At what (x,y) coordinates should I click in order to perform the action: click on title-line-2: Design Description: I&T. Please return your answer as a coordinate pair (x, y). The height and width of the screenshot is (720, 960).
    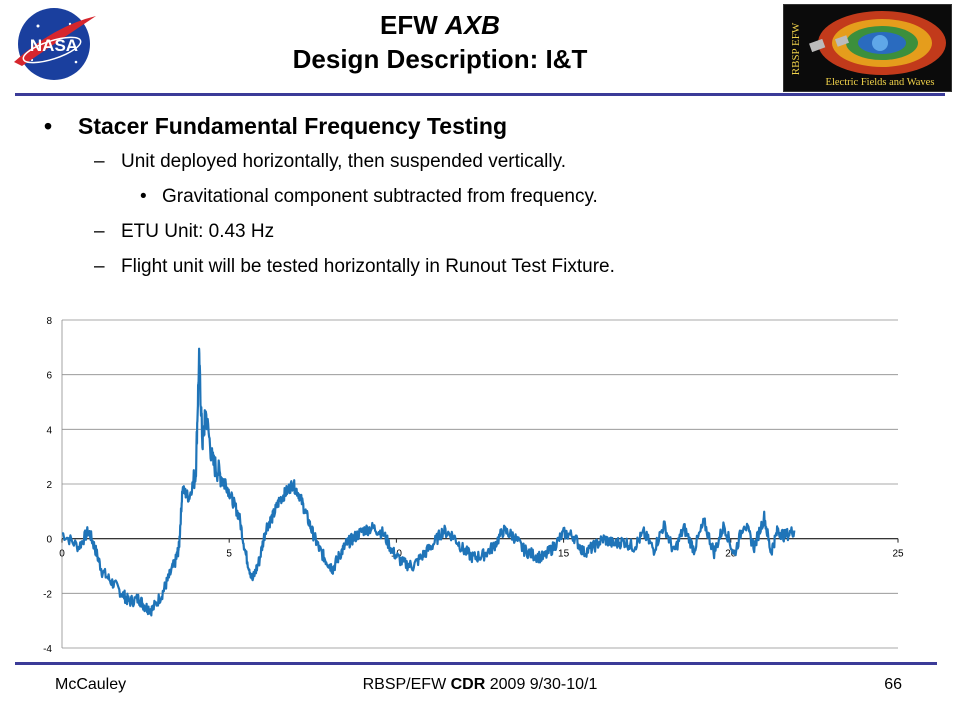
    Looking at the image, I should click on (440, 59).